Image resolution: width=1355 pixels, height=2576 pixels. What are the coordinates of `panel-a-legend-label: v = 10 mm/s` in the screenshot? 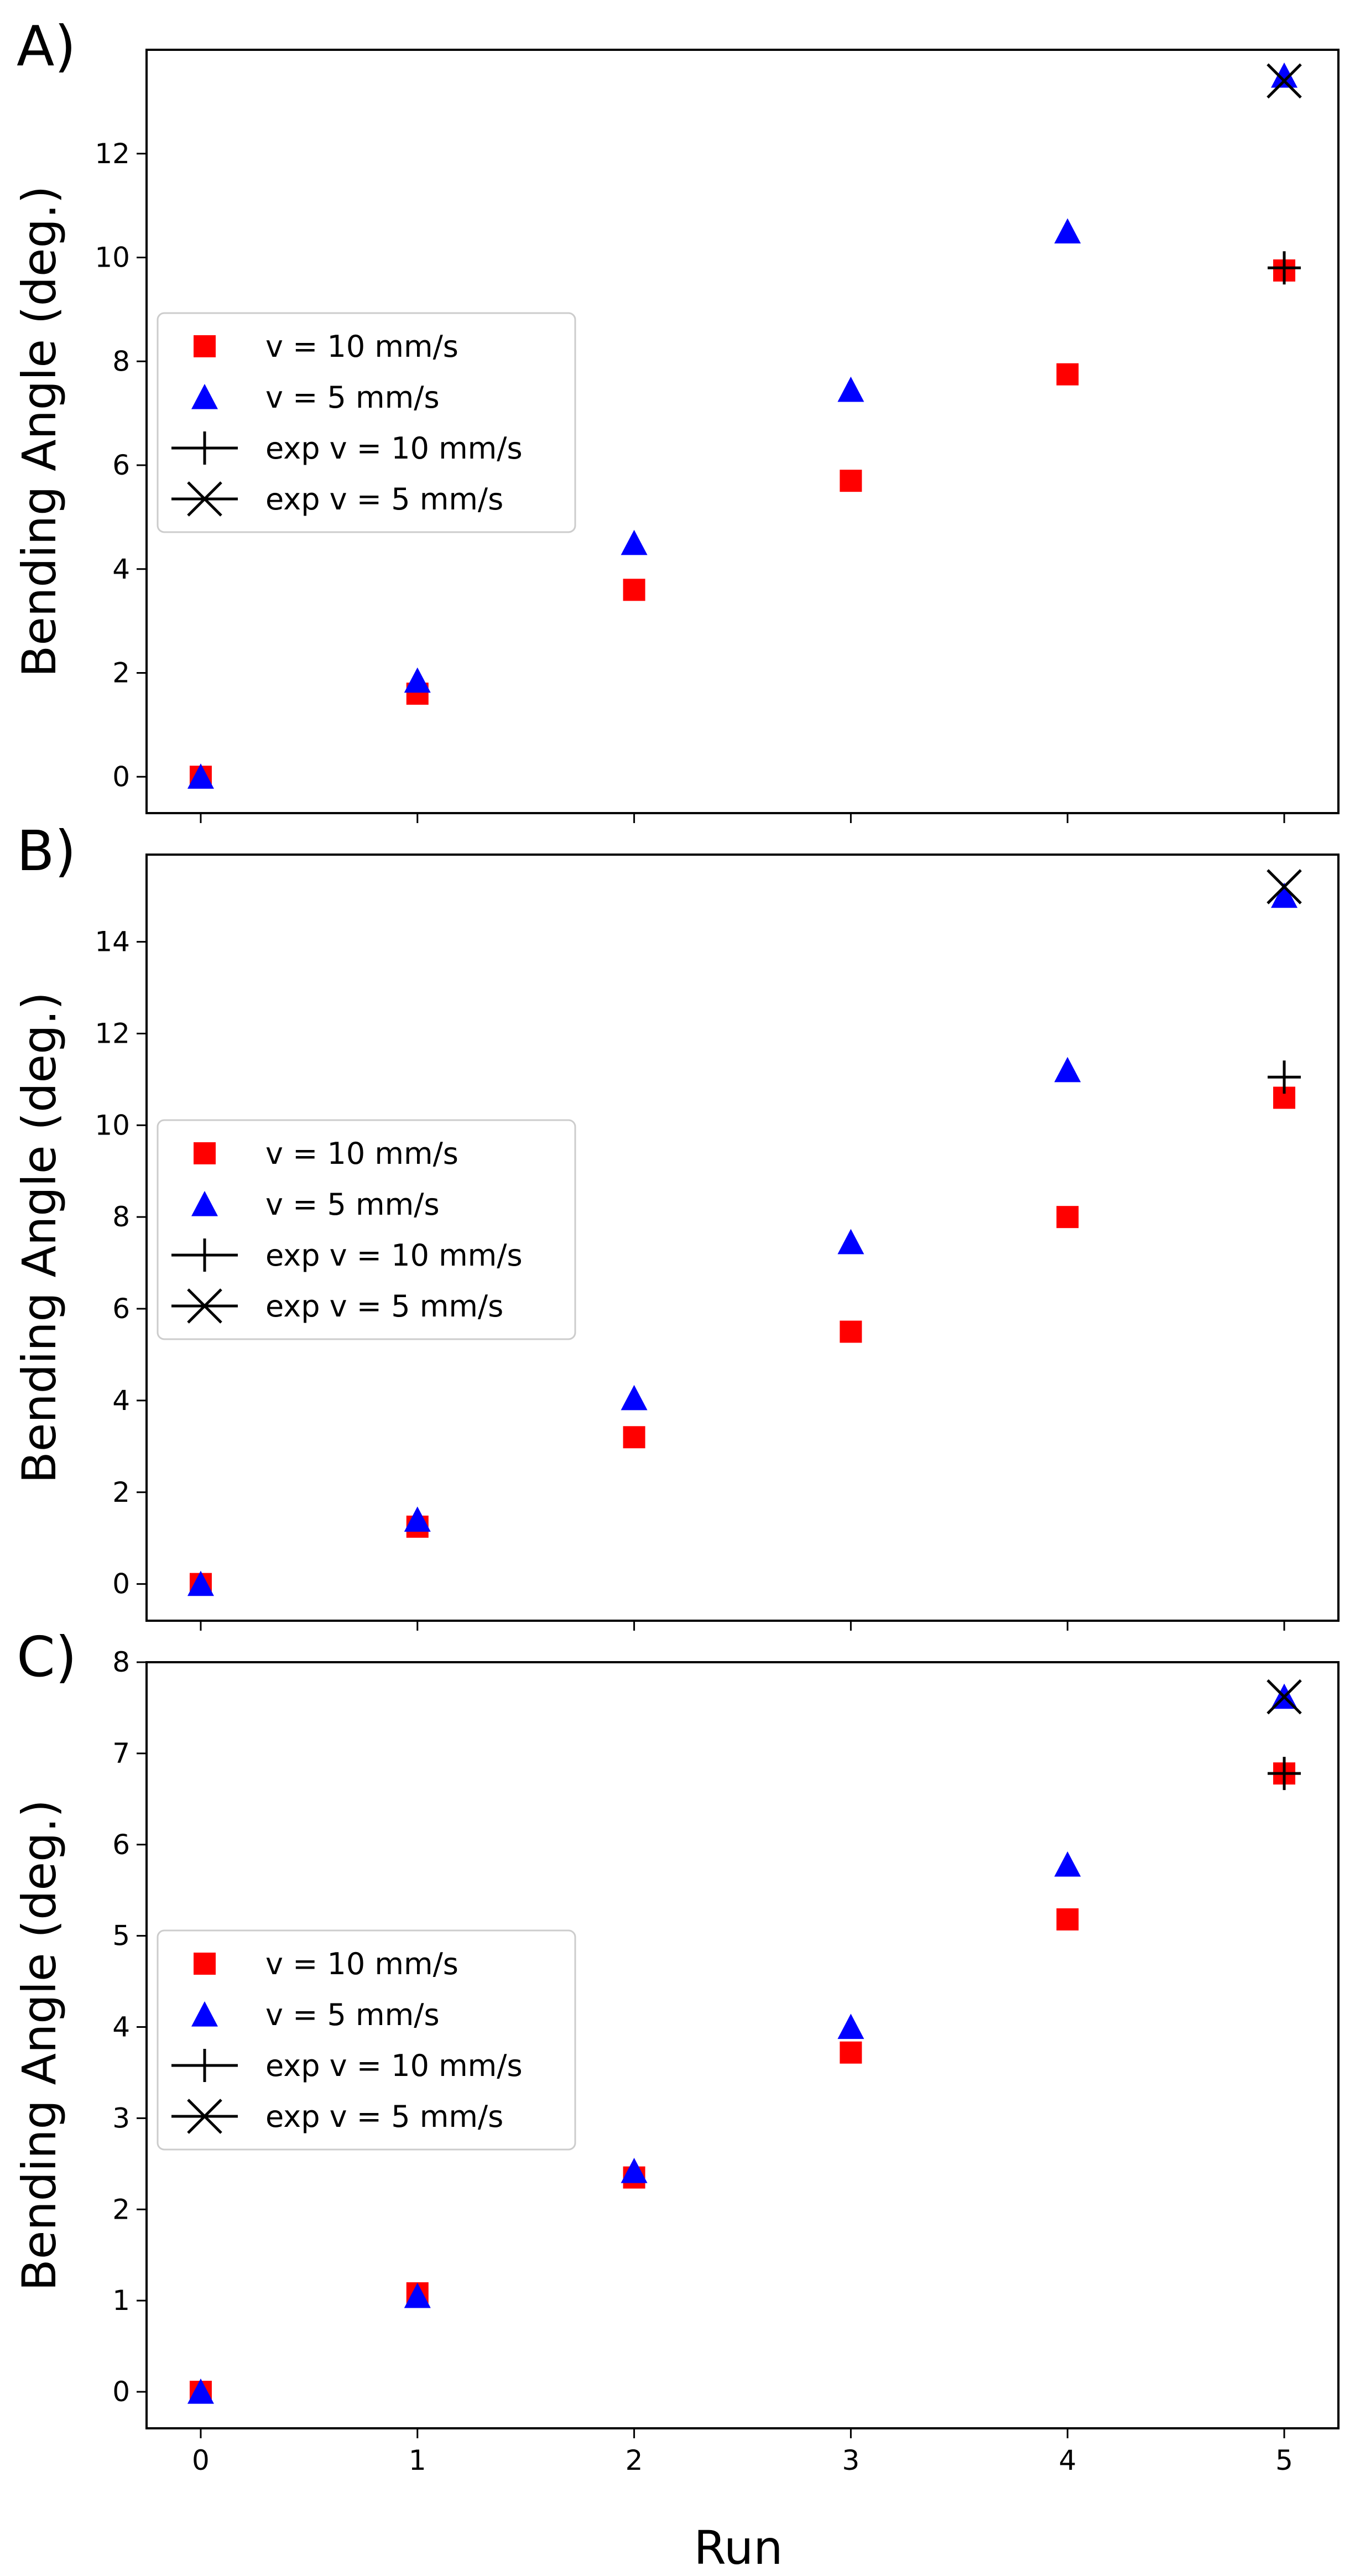 It's located at (361, 346).